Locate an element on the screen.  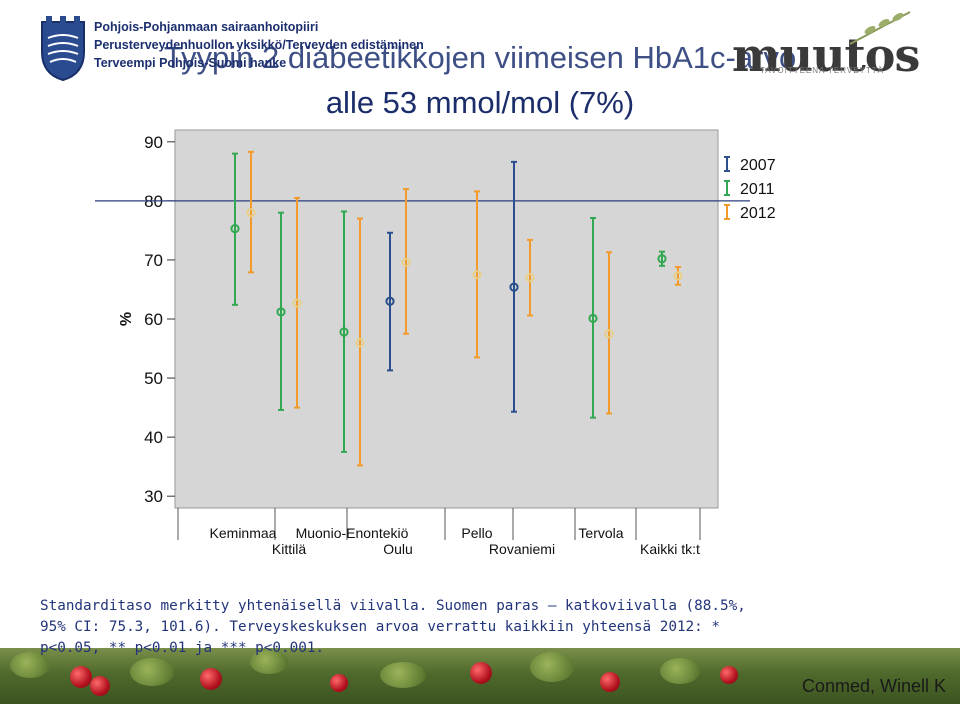
wheat-icon is located at coordinates (880, 28).